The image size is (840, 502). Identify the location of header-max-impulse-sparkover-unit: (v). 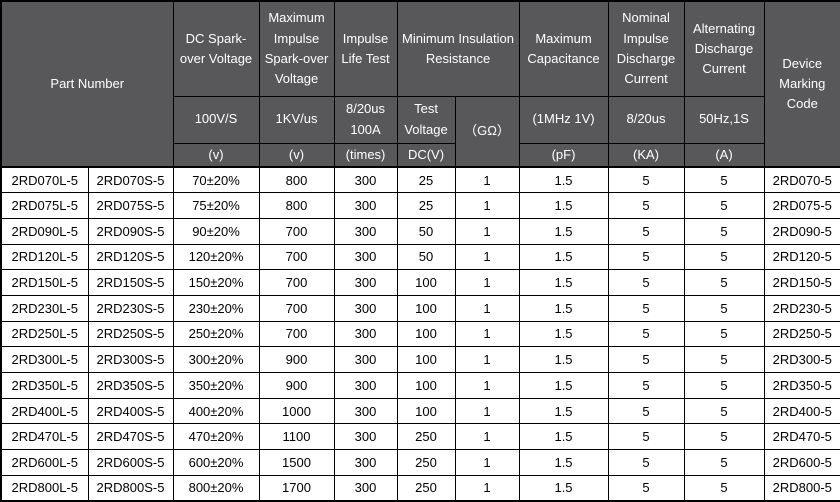
(296, 155).